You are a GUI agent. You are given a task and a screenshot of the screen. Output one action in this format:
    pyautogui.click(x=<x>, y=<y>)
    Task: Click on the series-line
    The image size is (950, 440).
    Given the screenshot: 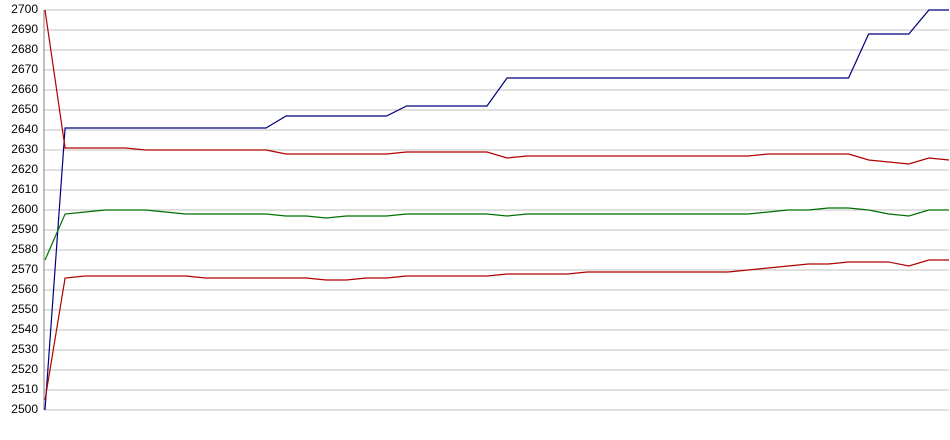 What is the action you would take?
    pyautogui.click(x=496, y=234)
    